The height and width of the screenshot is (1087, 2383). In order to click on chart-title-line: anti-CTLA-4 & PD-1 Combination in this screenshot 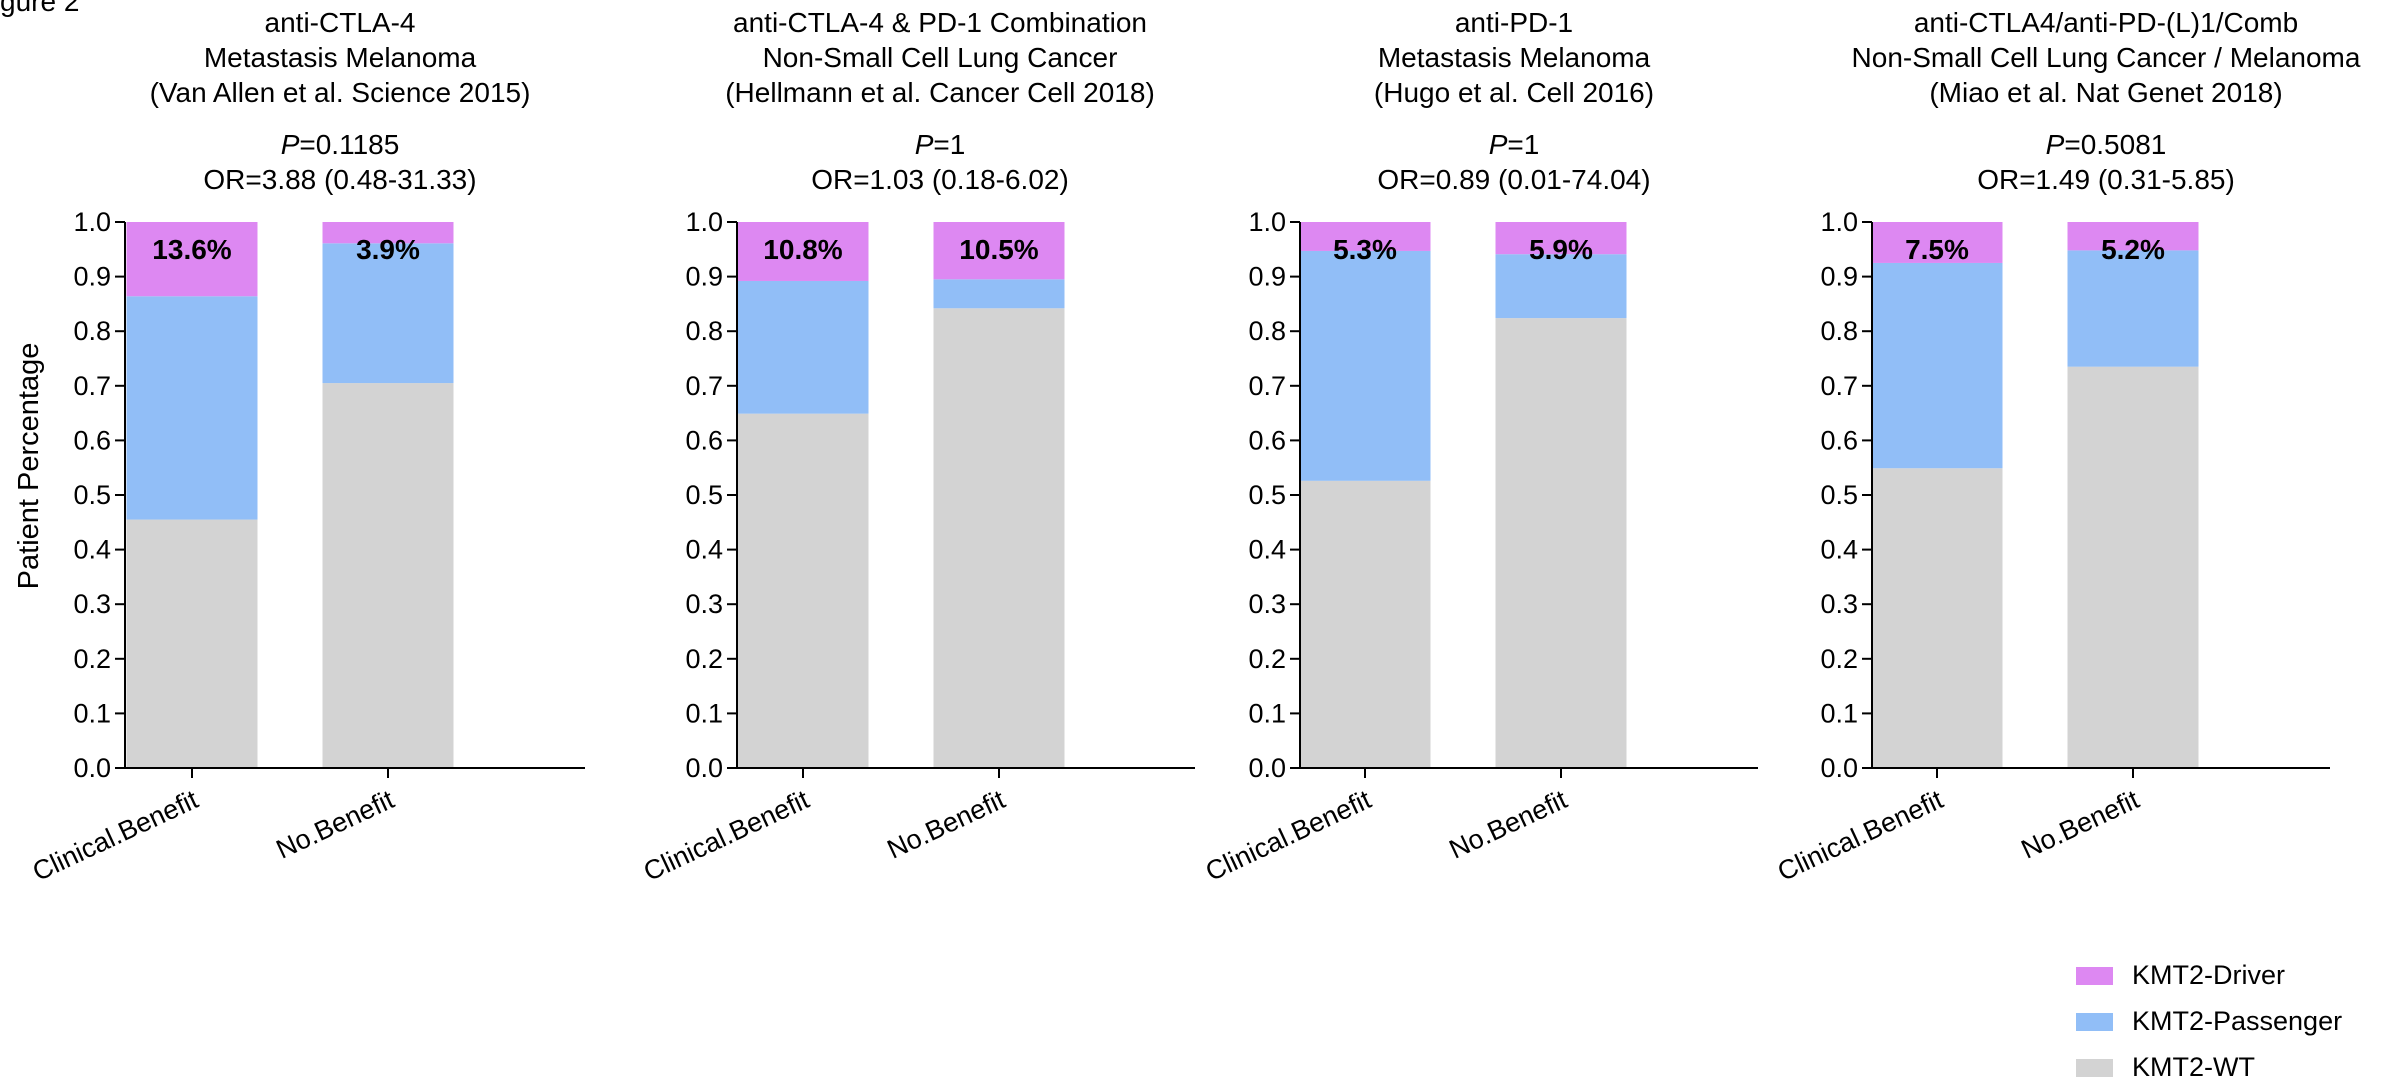, I will do `click(940, 22)`.